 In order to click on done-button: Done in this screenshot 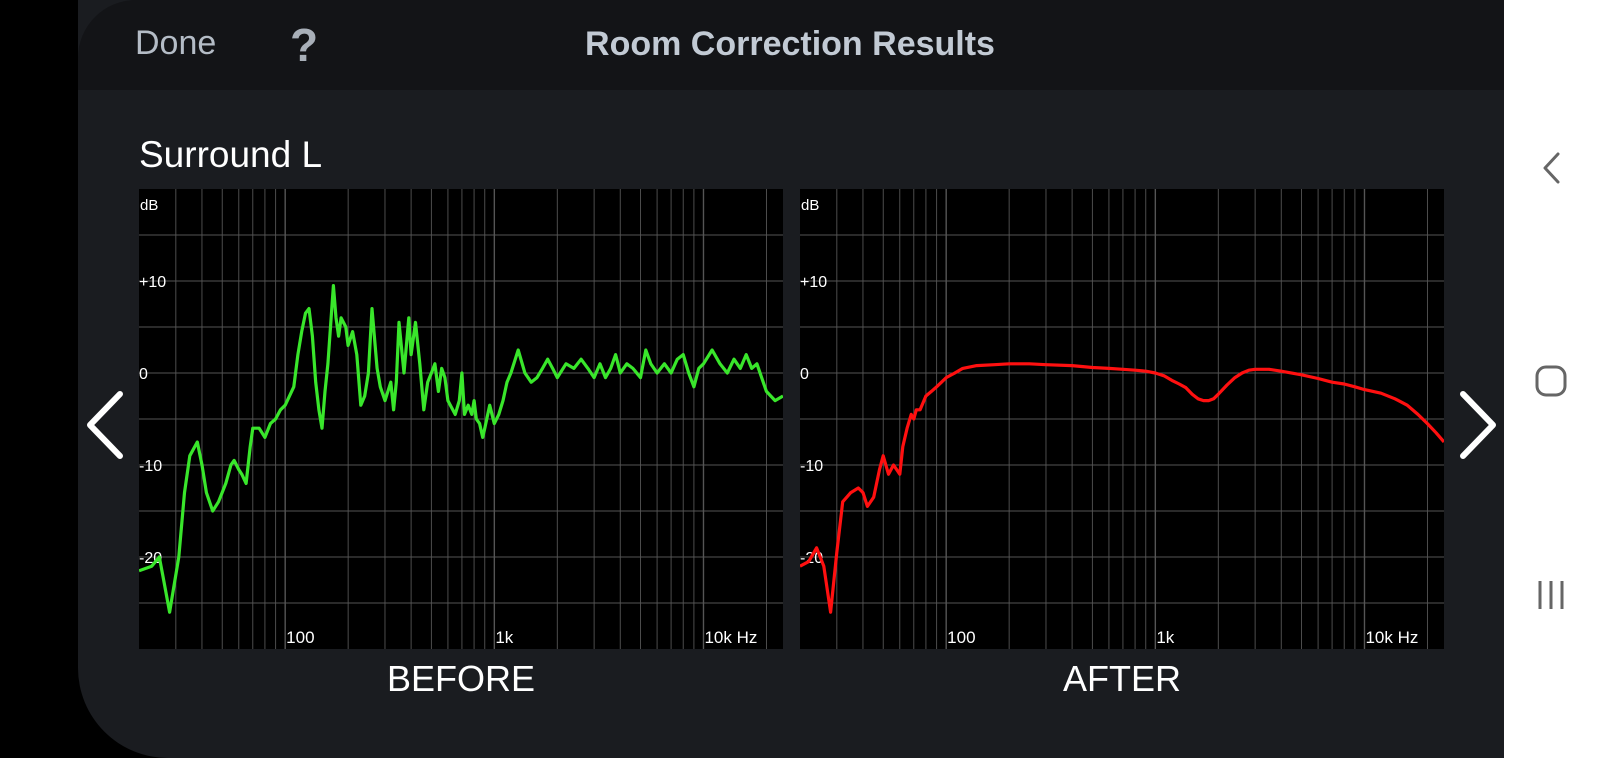, I will do `click(176, 43)`.